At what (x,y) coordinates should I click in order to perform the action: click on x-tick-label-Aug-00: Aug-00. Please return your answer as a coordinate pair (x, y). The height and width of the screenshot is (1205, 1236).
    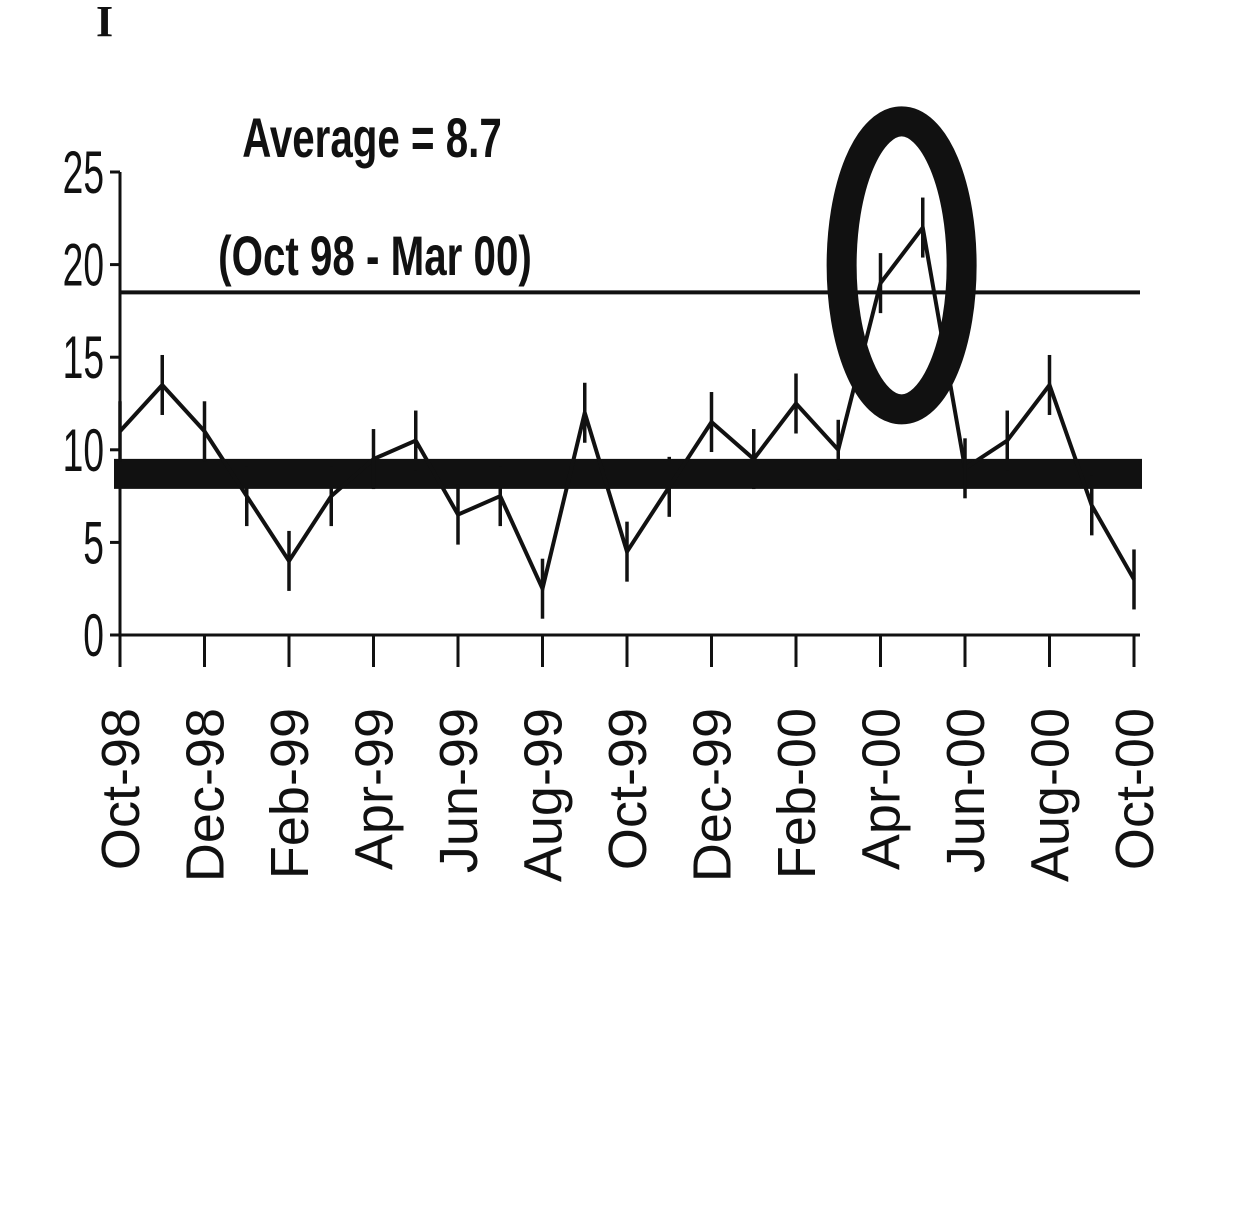
    Looking at the image, I should click on (1051, 795).